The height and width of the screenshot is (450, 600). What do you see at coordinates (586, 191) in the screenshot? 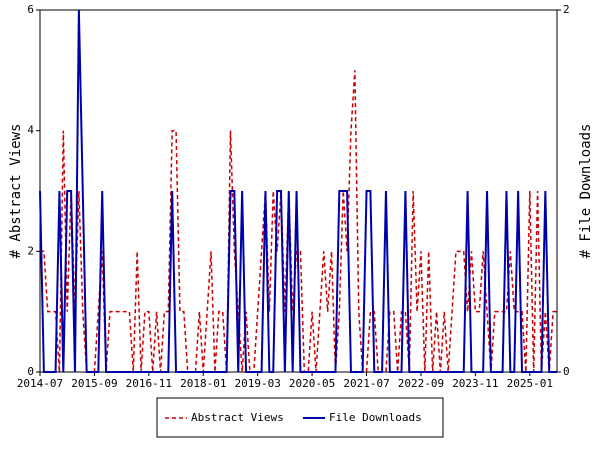
I see `y2-axis-label: # File Downloads` at bounding box center [586, 191].